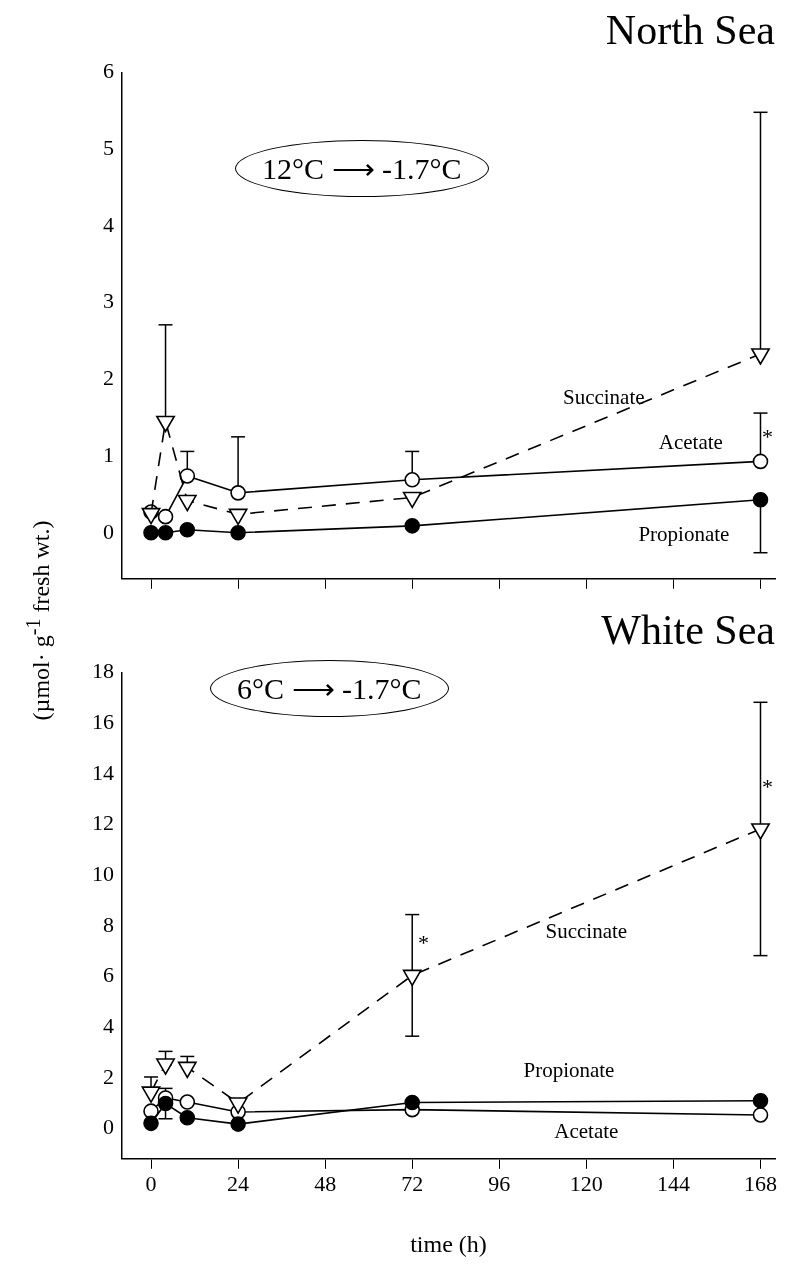  What do you see at coordinates (108, 147) in the screenshot?
I see `y-tick-label: 5` at bounding box center [108, 147].